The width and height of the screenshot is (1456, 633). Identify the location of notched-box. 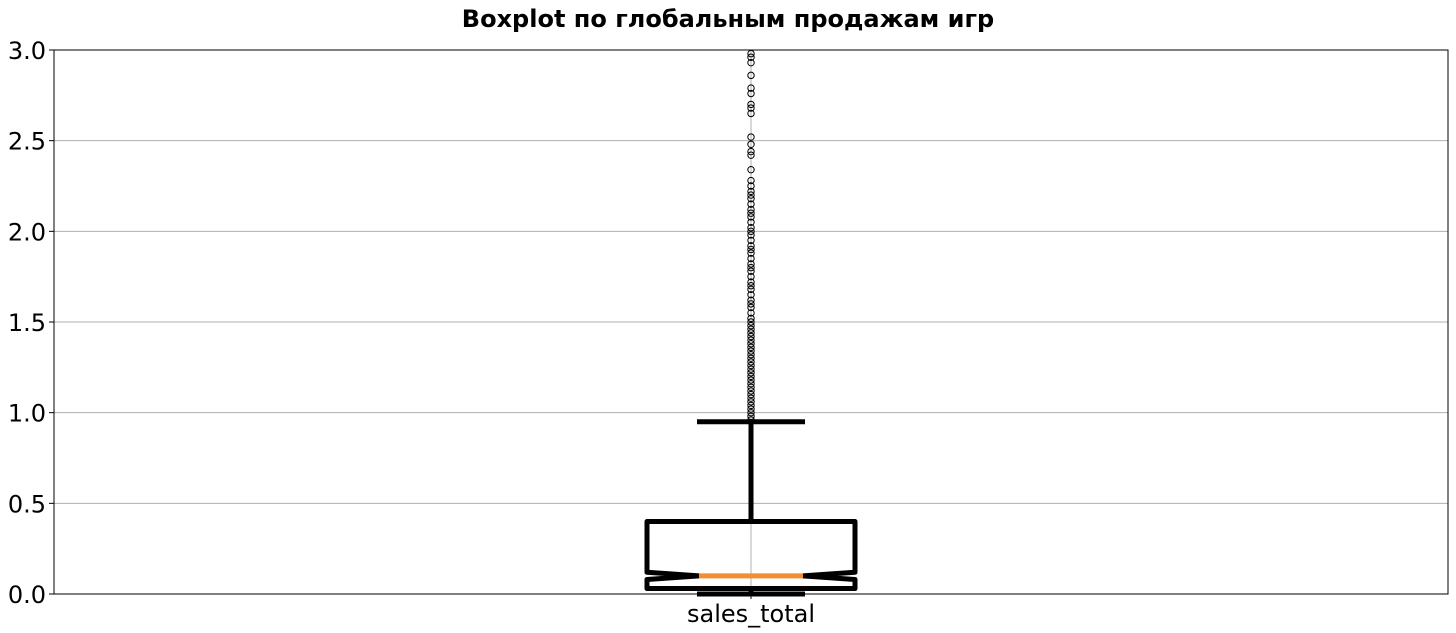
(751, 555).